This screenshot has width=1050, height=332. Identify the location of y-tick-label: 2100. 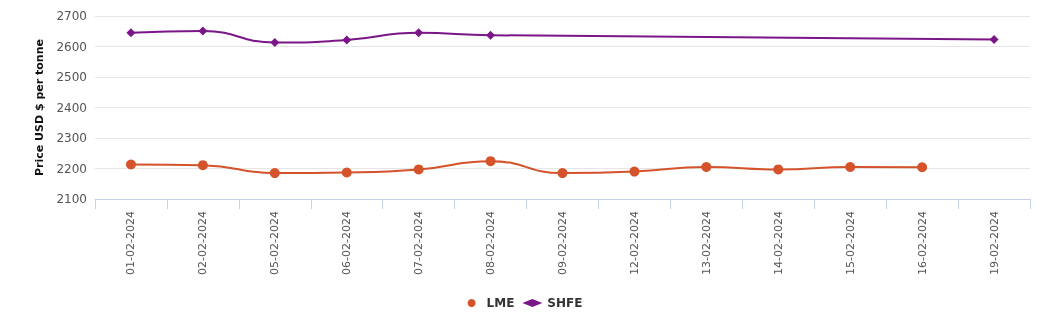
(71, 199).